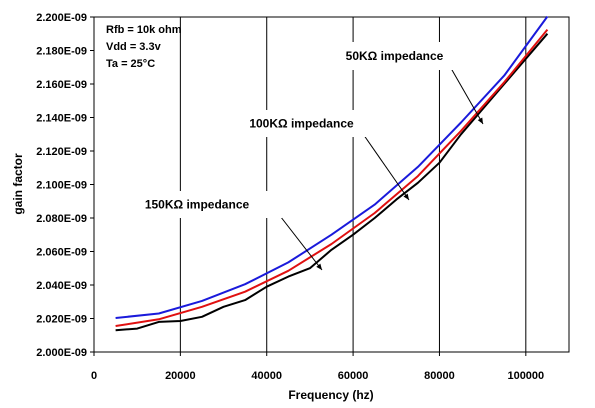  What do you see at coordinates (61, 52) in the screenshot?
I see `y-tick-label: 2.180E-09` at bounding box center [61, 52].